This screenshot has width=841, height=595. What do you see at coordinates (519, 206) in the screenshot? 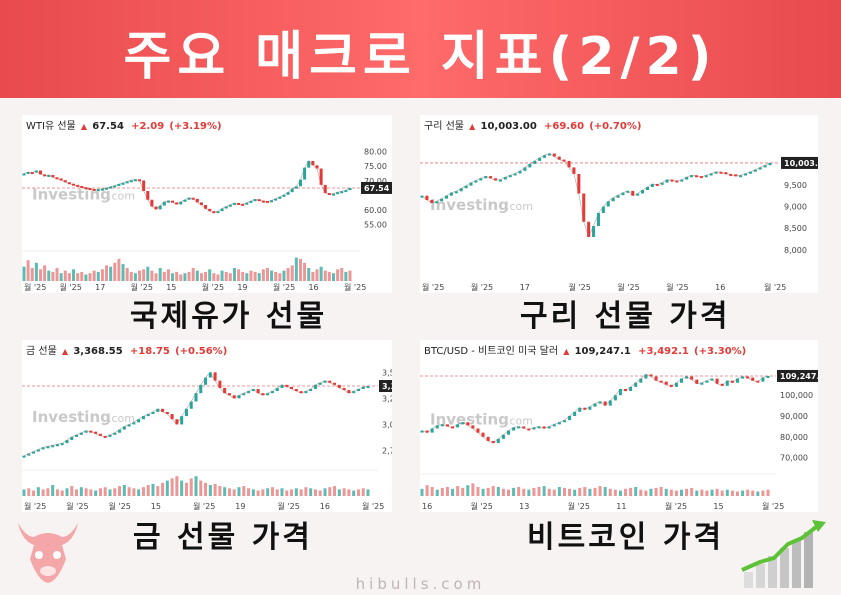
I see `watermark-suffix: .com` at bounding box center [519, 206].